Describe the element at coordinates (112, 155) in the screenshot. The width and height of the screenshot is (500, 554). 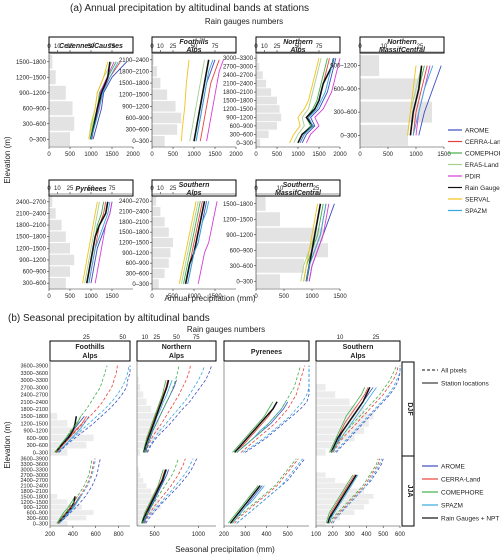
I see `x-tick-label: 1500` at that location.